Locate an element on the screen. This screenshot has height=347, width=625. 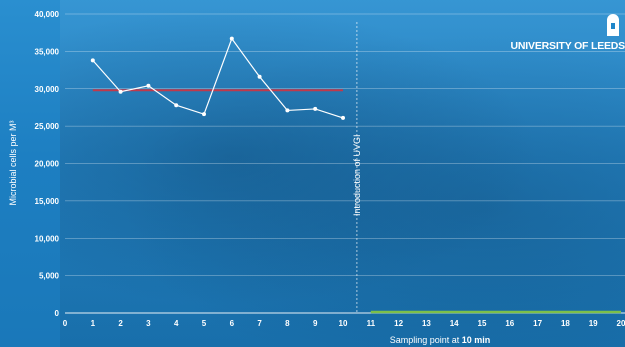
x-tick-label: 19 is located at coordinates (593, 323).